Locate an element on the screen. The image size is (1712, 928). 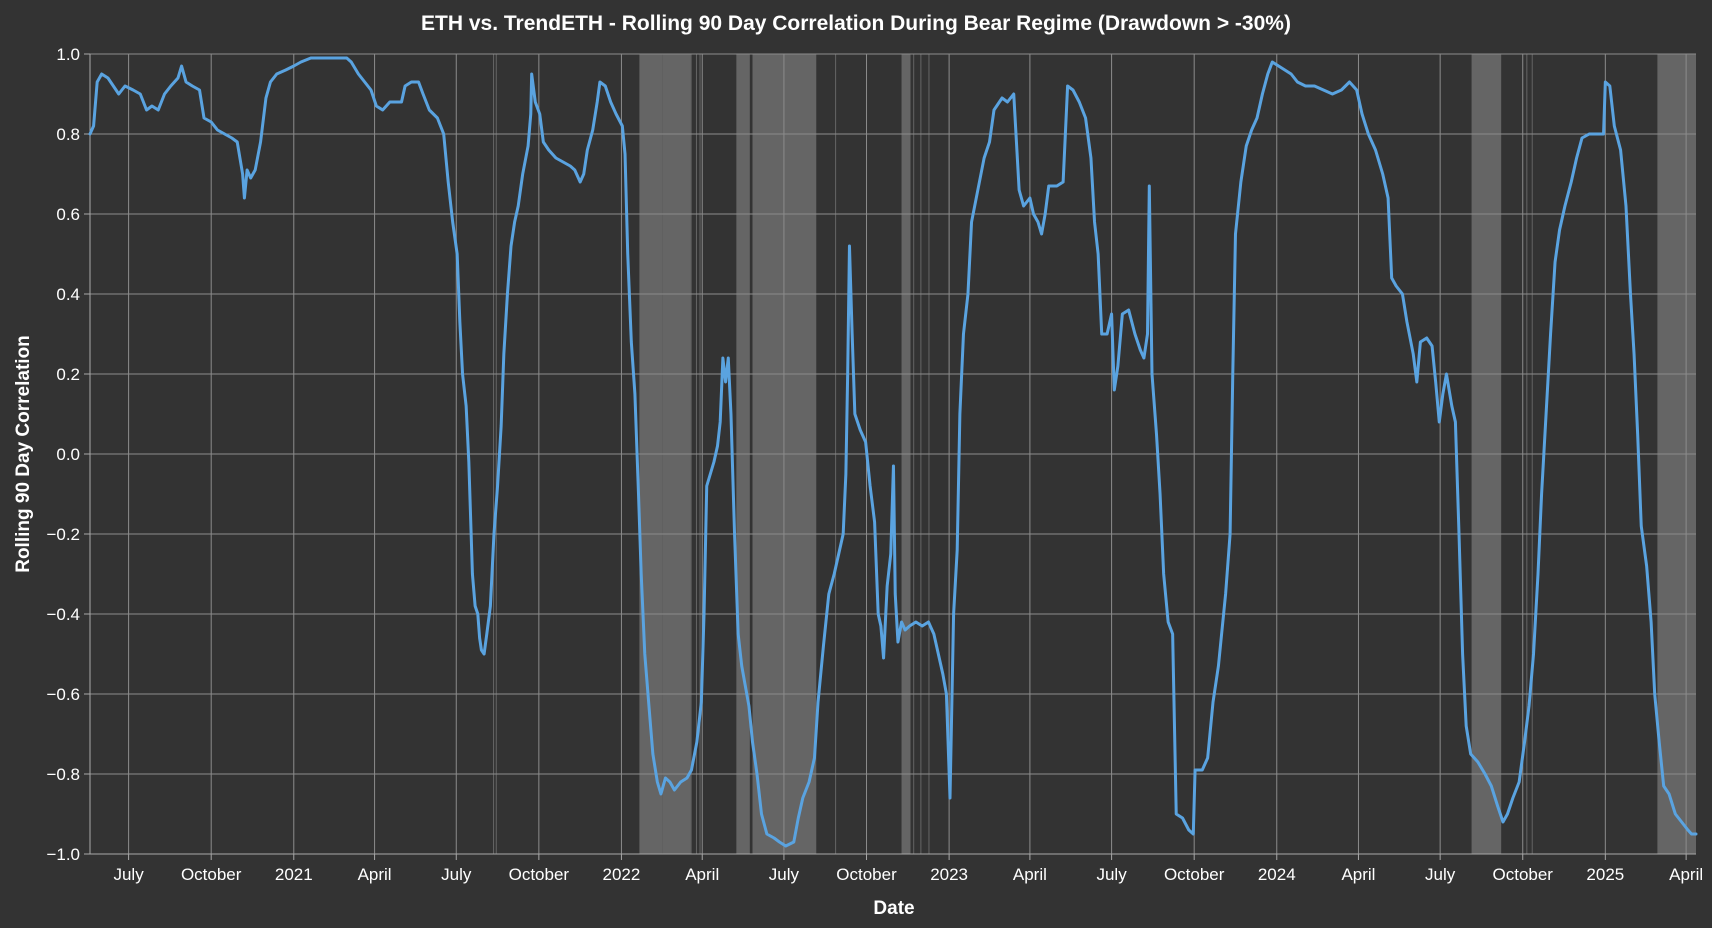
y-tick-label: −0.6 is located at coordinates (63, 694).